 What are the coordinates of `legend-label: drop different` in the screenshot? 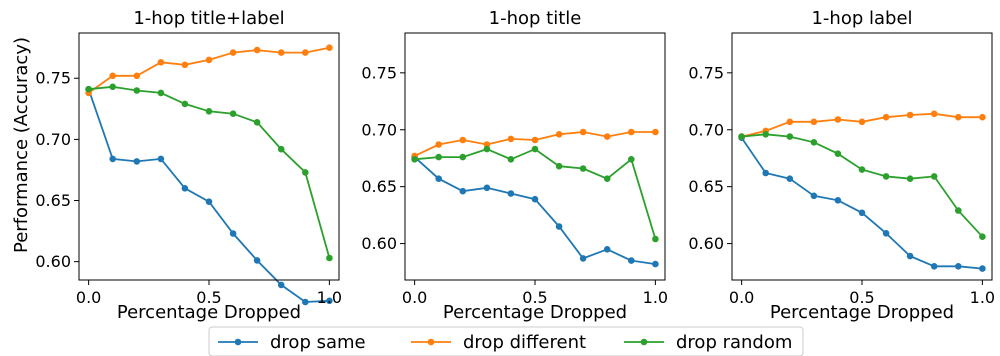 It's located at (524, 342).